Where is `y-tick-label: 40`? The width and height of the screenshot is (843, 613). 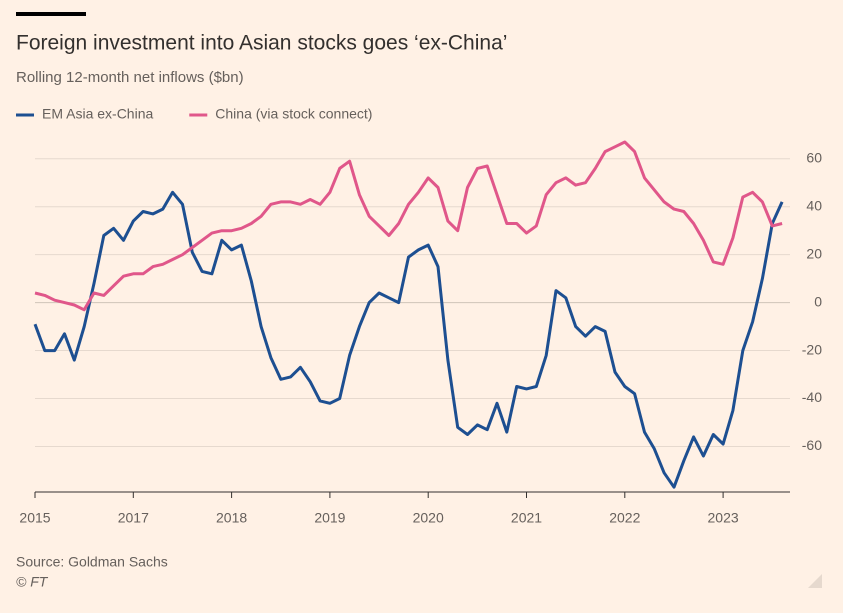 y-tick-label: 40 is located at coordinates (814, 205).